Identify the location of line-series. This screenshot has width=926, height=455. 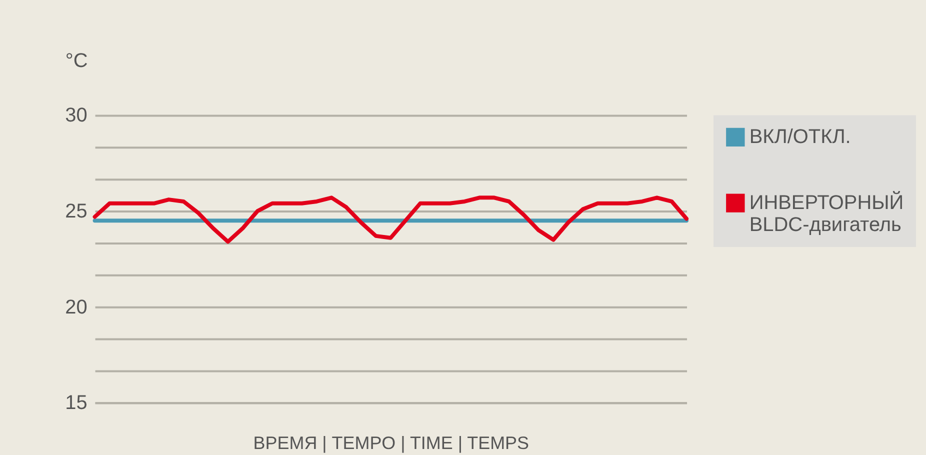
(390, 220).